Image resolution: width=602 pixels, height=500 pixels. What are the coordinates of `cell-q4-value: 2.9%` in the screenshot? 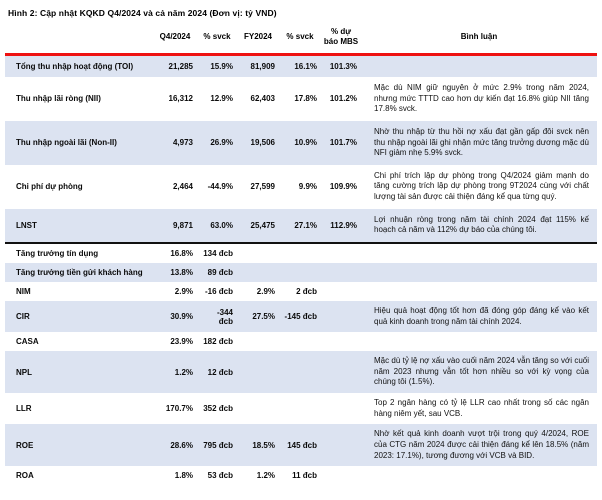 It's located at (183, 291).